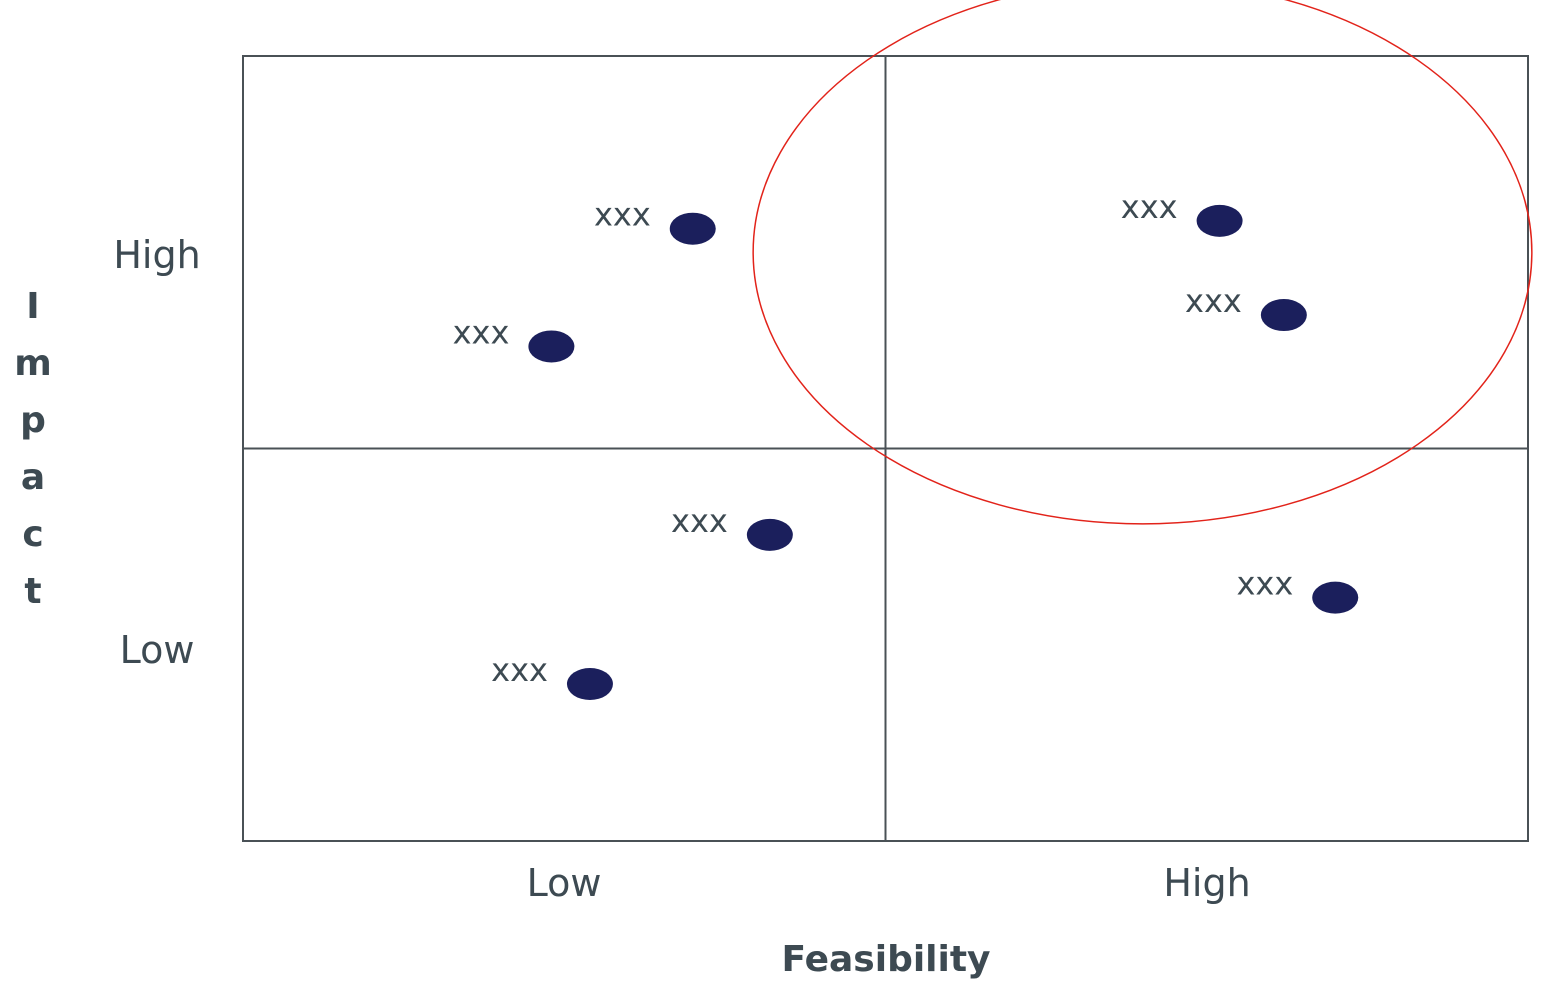 The height and width of the screenshot is (981, 1547). I want to click on y-axis-title-letter: m, so click(33, 363).